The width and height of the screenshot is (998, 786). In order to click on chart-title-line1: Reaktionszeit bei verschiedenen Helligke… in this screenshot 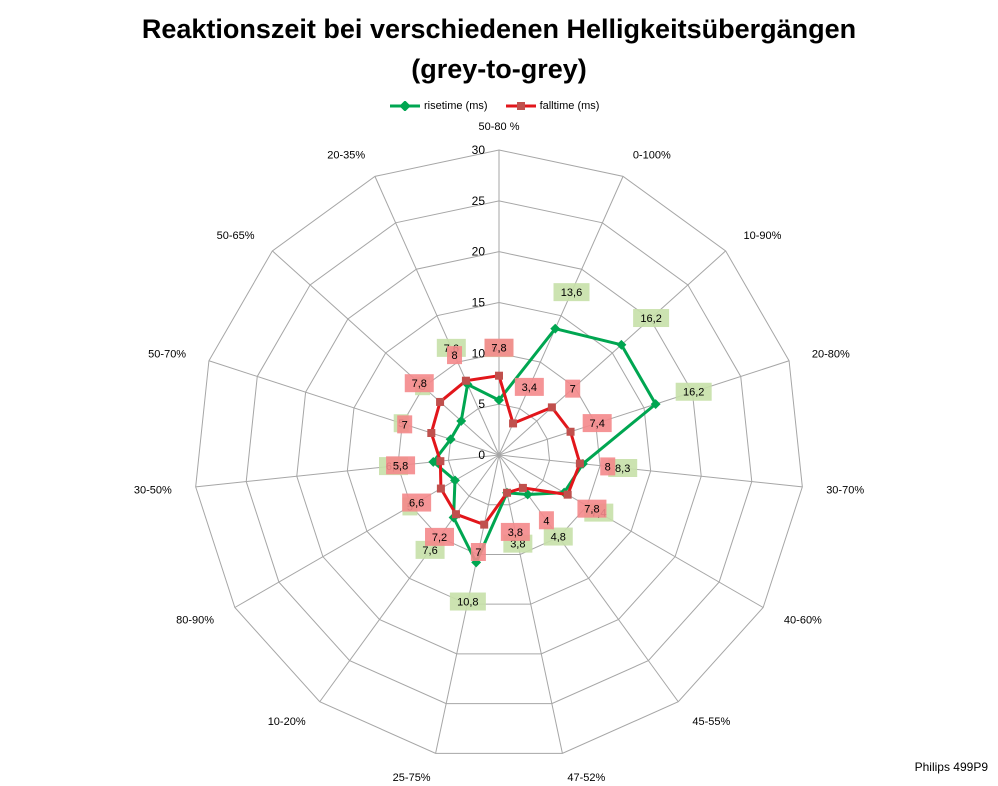, I will do `click(499, 29)`.